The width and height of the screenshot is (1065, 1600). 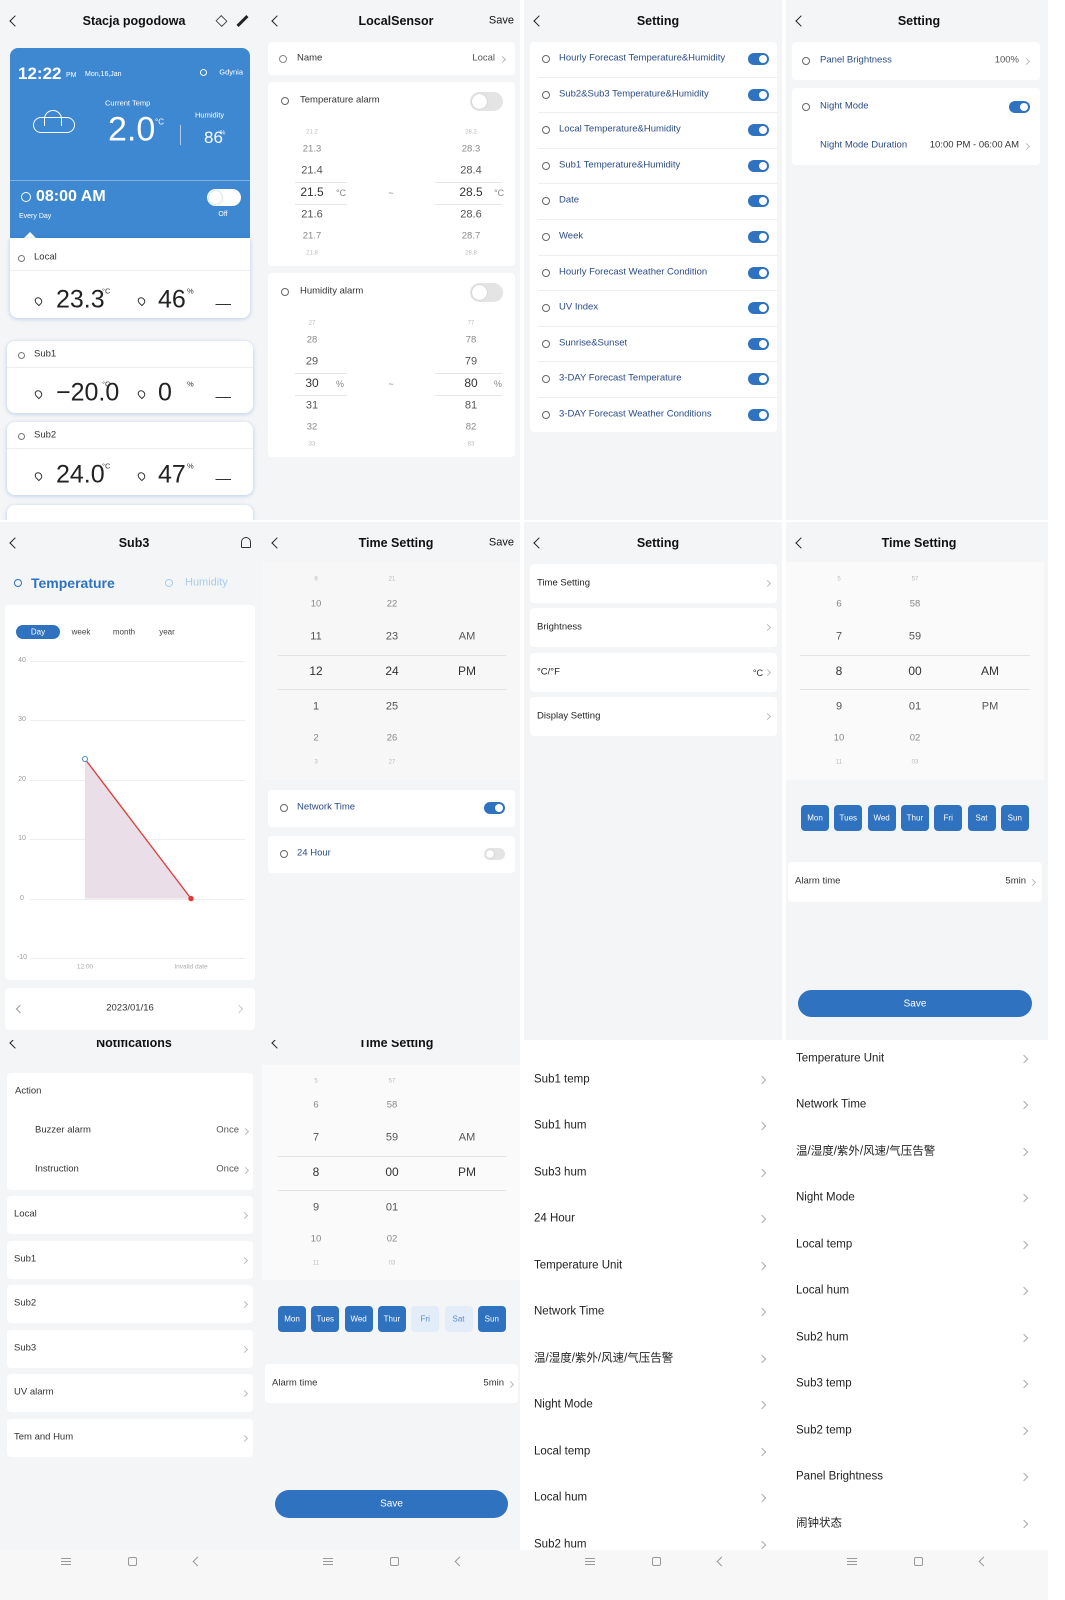 I want to click on temp-unit: °C, so click(x=159, y=122).